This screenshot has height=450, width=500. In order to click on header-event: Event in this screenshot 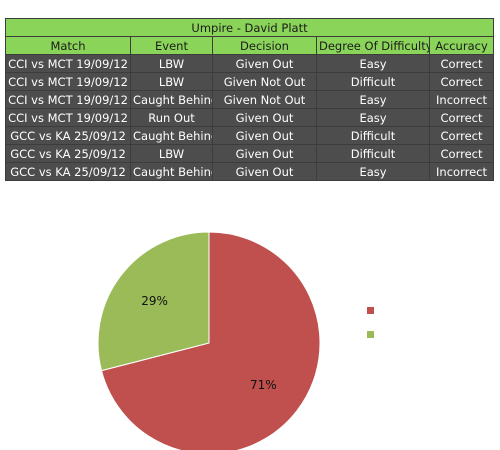, I will do `click(171, 45)`.